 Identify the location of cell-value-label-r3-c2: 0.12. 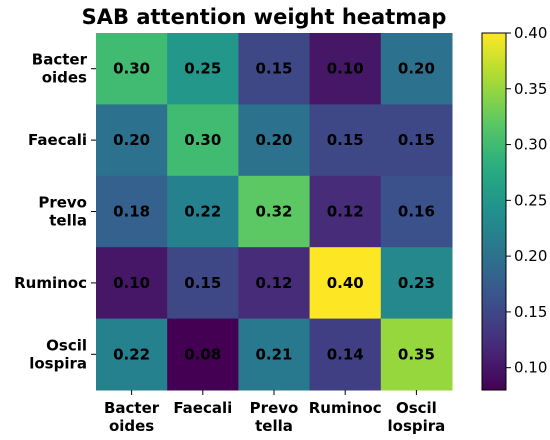
(273, 283).